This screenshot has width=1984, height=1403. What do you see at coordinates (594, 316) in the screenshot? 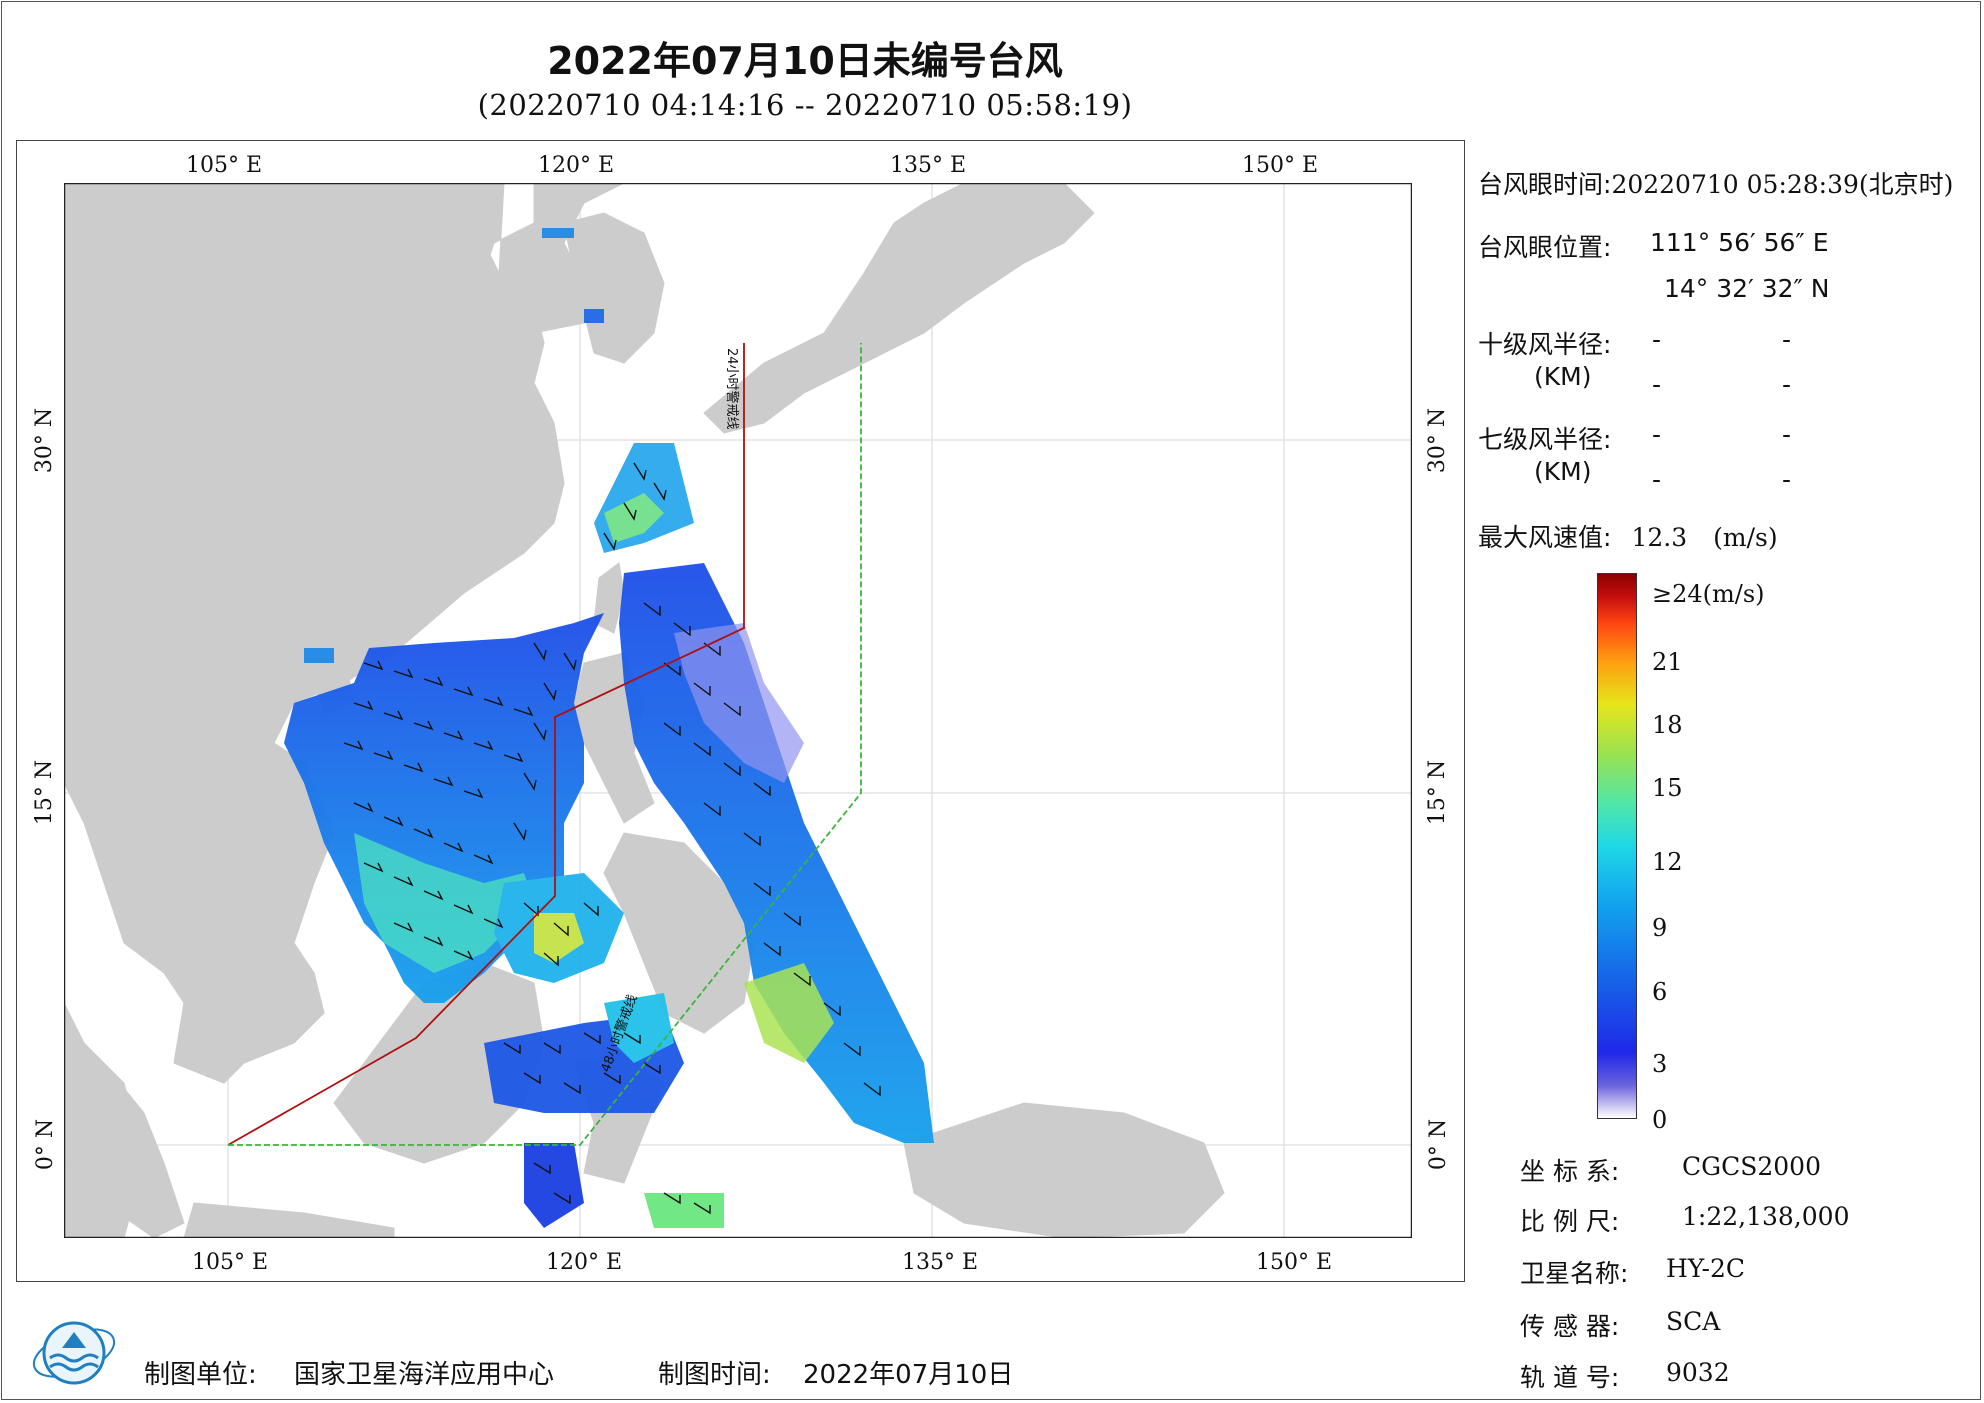
I see `swath-shandong` at bounding box center [594, 316].